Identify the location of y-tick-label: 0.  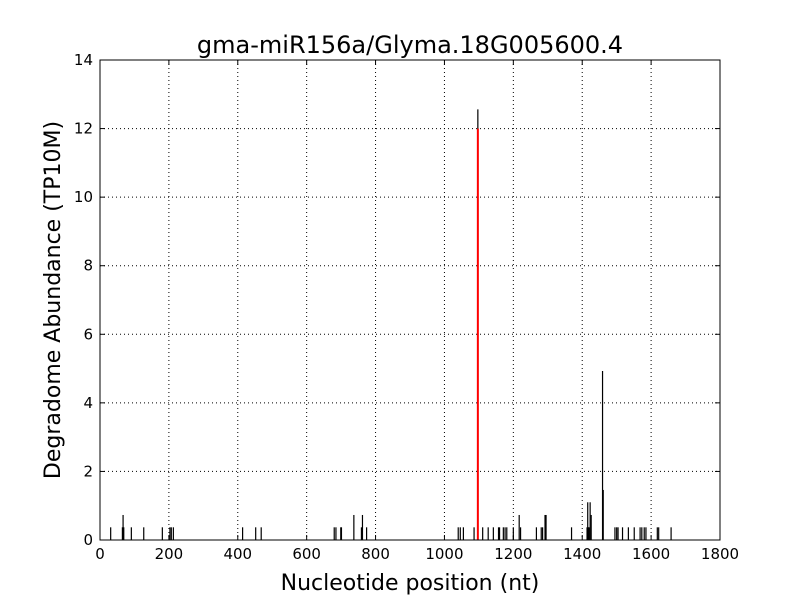
(88, 540).